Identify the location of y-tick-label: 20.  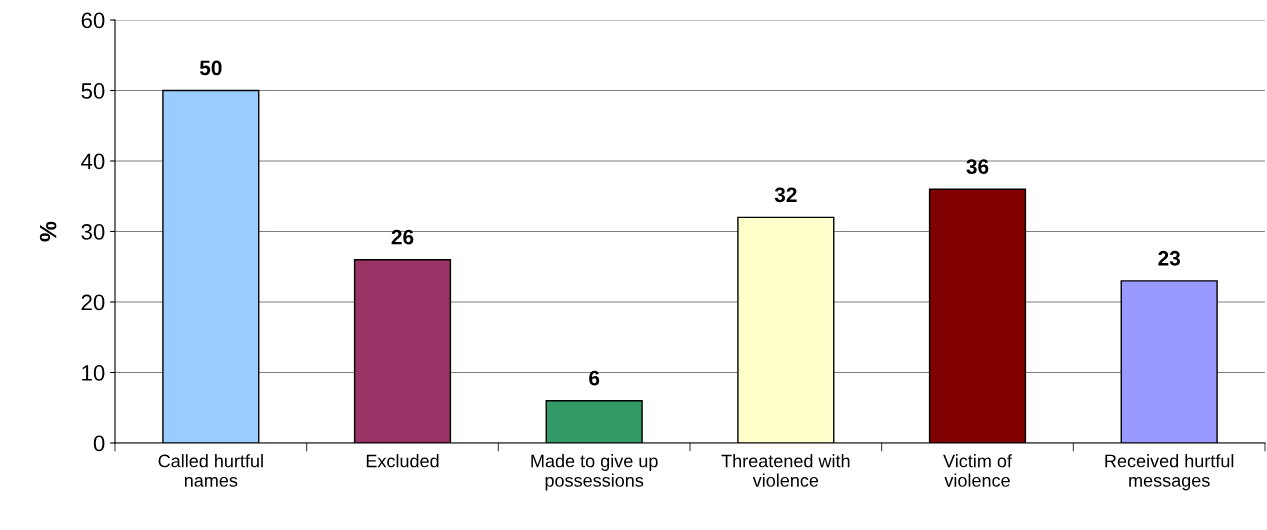
(93, 302).